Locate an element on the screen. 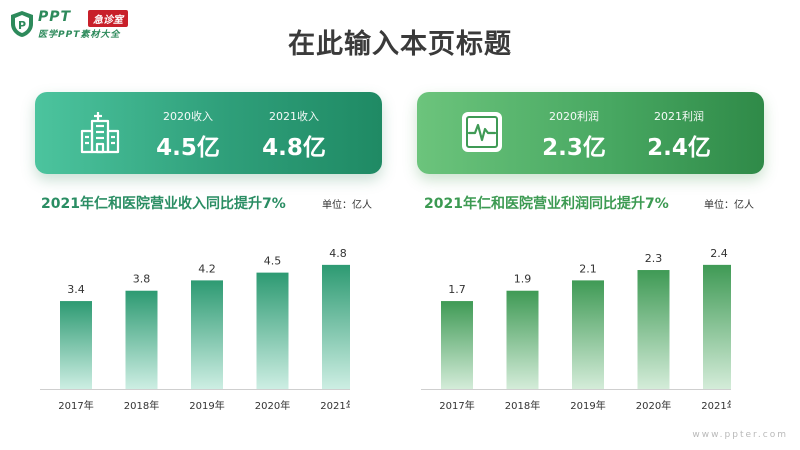 This screenshot has height=450, width=800. stat-value: 2.4亿 is located at coordinates (679, 148).